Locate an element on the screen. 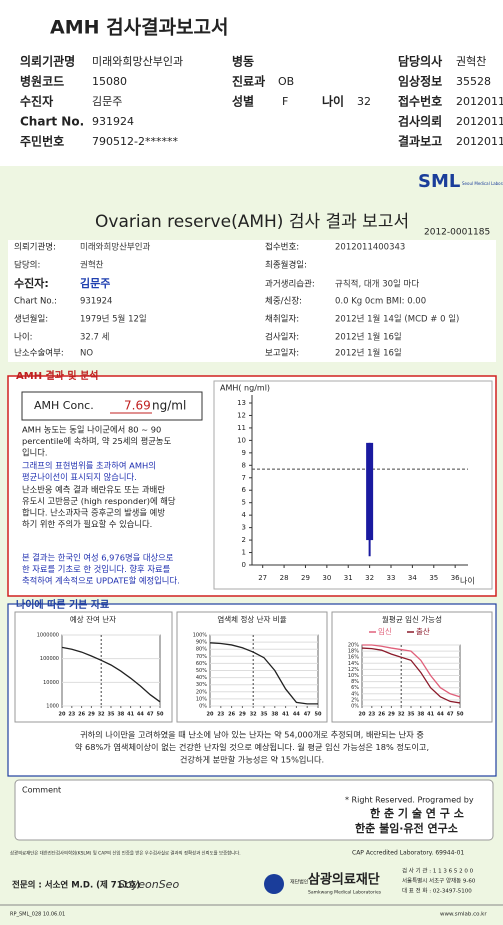 Image resolution: width=503 pixels, height=925 pixels. y-tick-label: 100% is located at coordinates (200, 636).